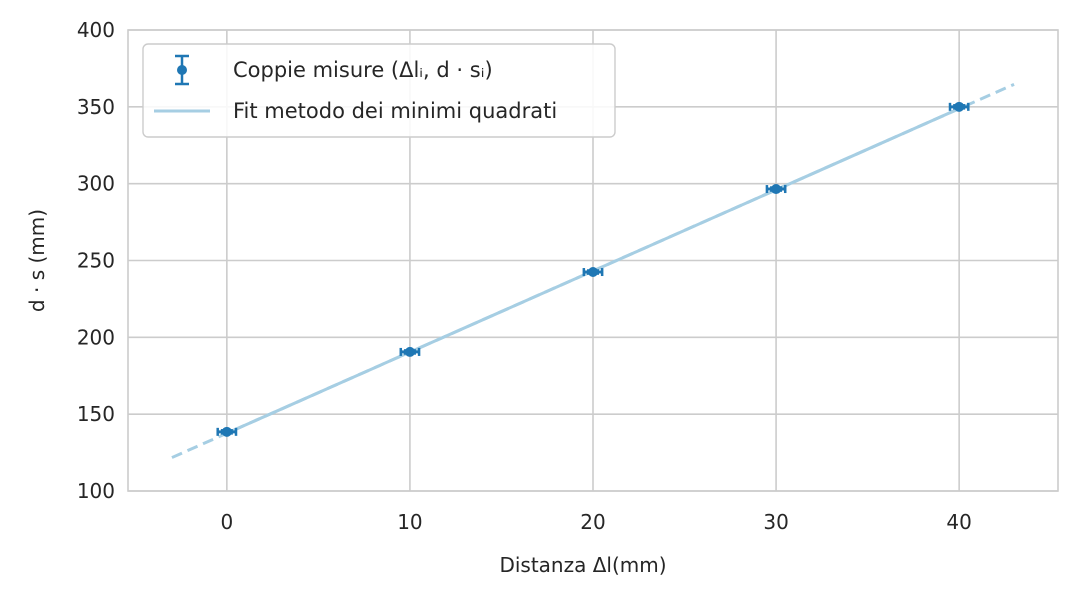 This screenshot has height=600, width=1079. I want to click on legend-box, so click(379, 90).